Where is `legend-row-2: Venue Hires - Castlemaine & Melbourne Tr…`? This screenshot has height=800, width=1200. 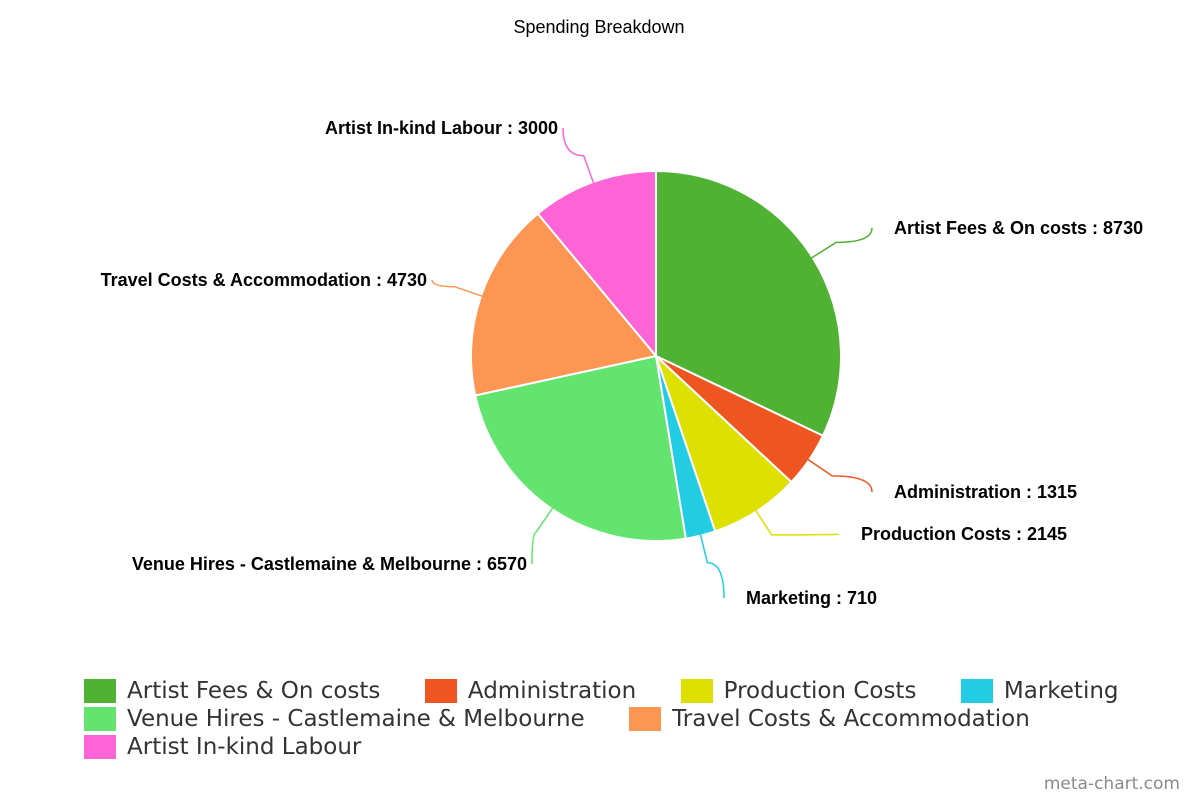
legend-row-2: Venue Hires - Castlemaine & Melbourne Tr… is located at coordinates (624, 719).